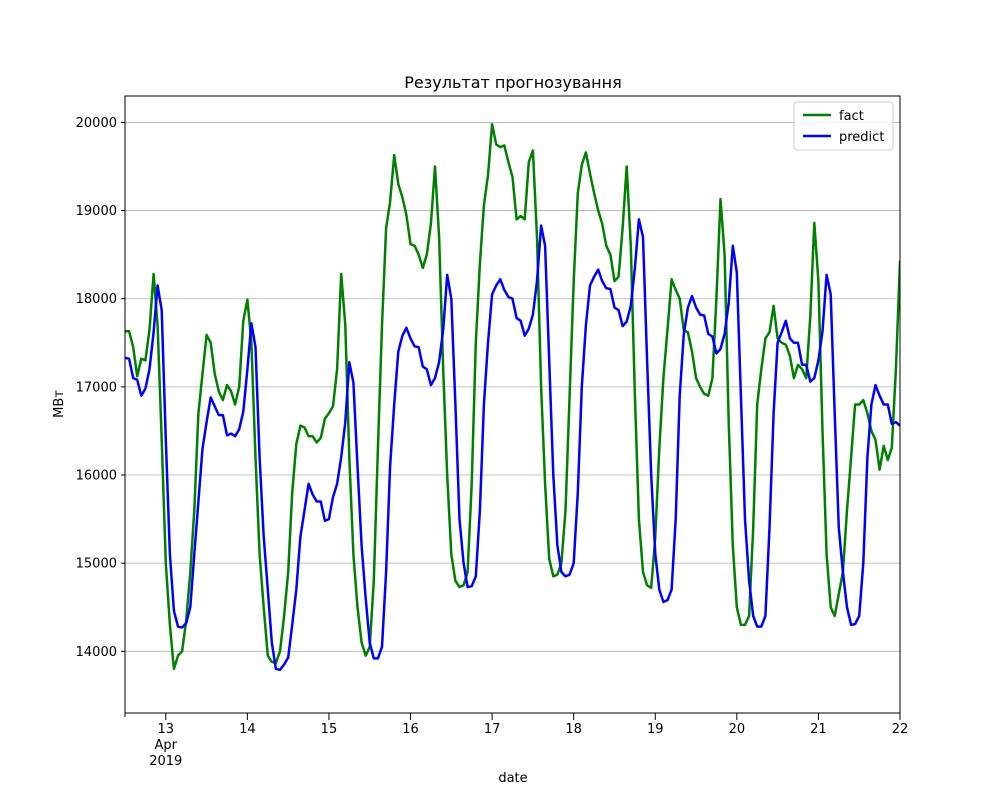  I want to click on y-tick-label-18000: 18000, so click(96, 299).